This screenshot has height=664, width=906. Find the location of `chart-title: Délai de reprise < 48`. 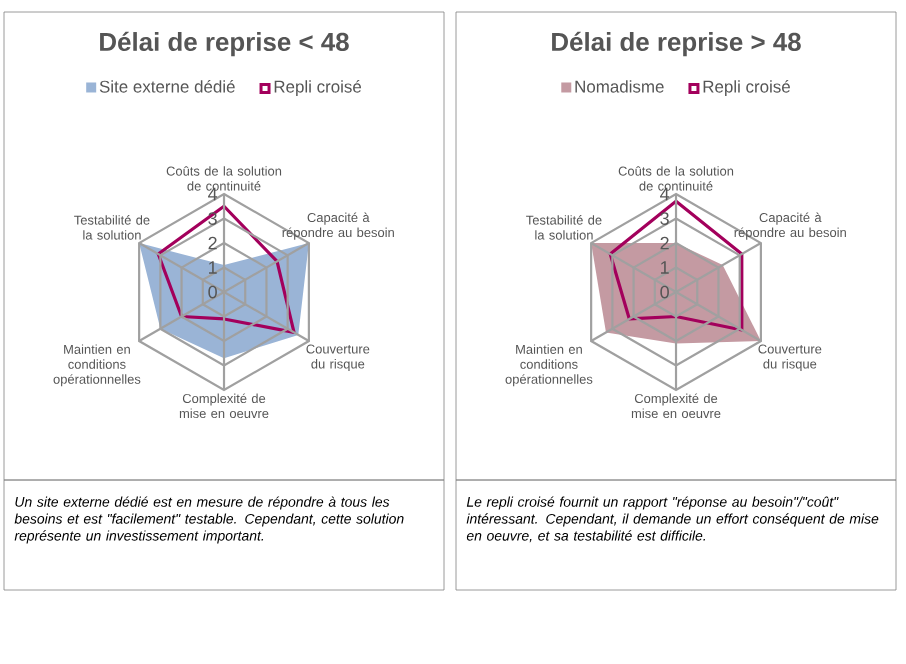

chart-title: Délai de reprise < 48 is located at coordinates (224, 44).